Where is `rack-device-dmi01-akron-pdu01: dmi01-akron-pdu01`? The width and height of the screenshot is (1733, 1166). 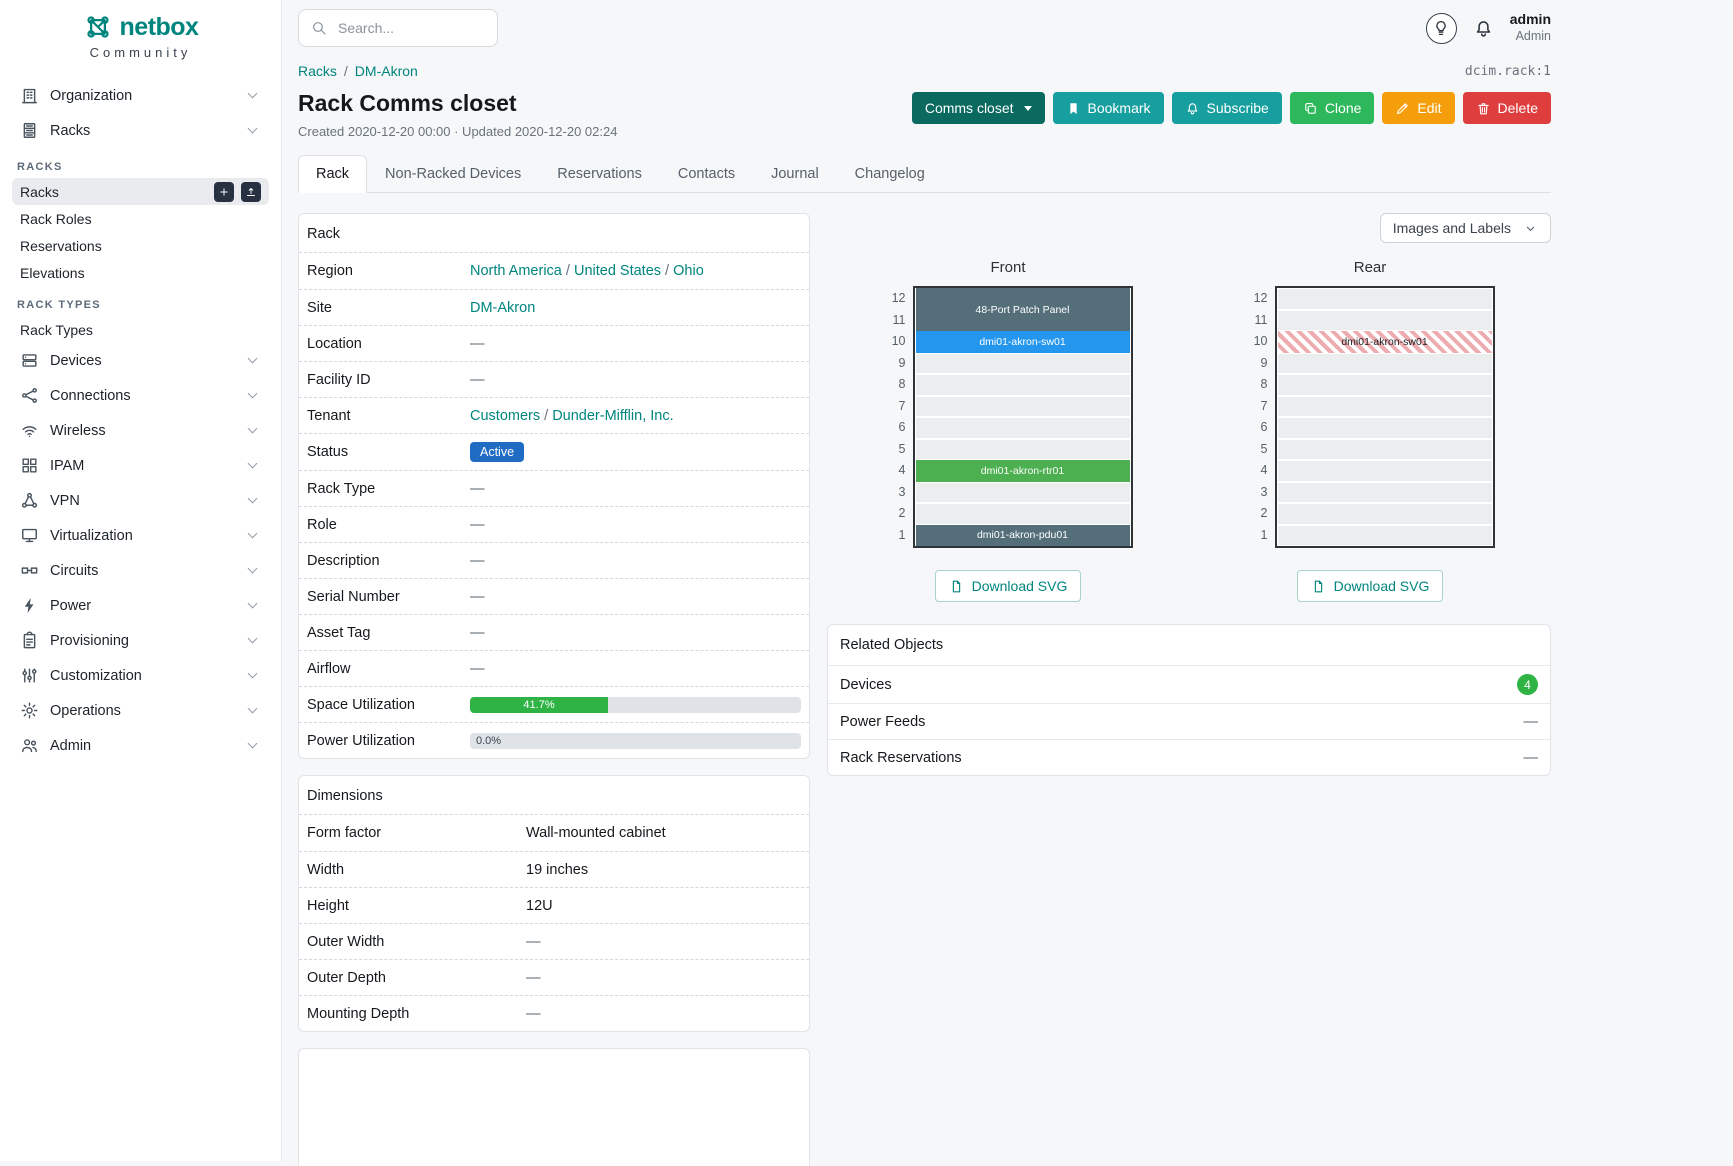 rack-device-dmi01-akron-pdu01: dmi01-akron-pdu01 is located at coordinates (1023, 536).